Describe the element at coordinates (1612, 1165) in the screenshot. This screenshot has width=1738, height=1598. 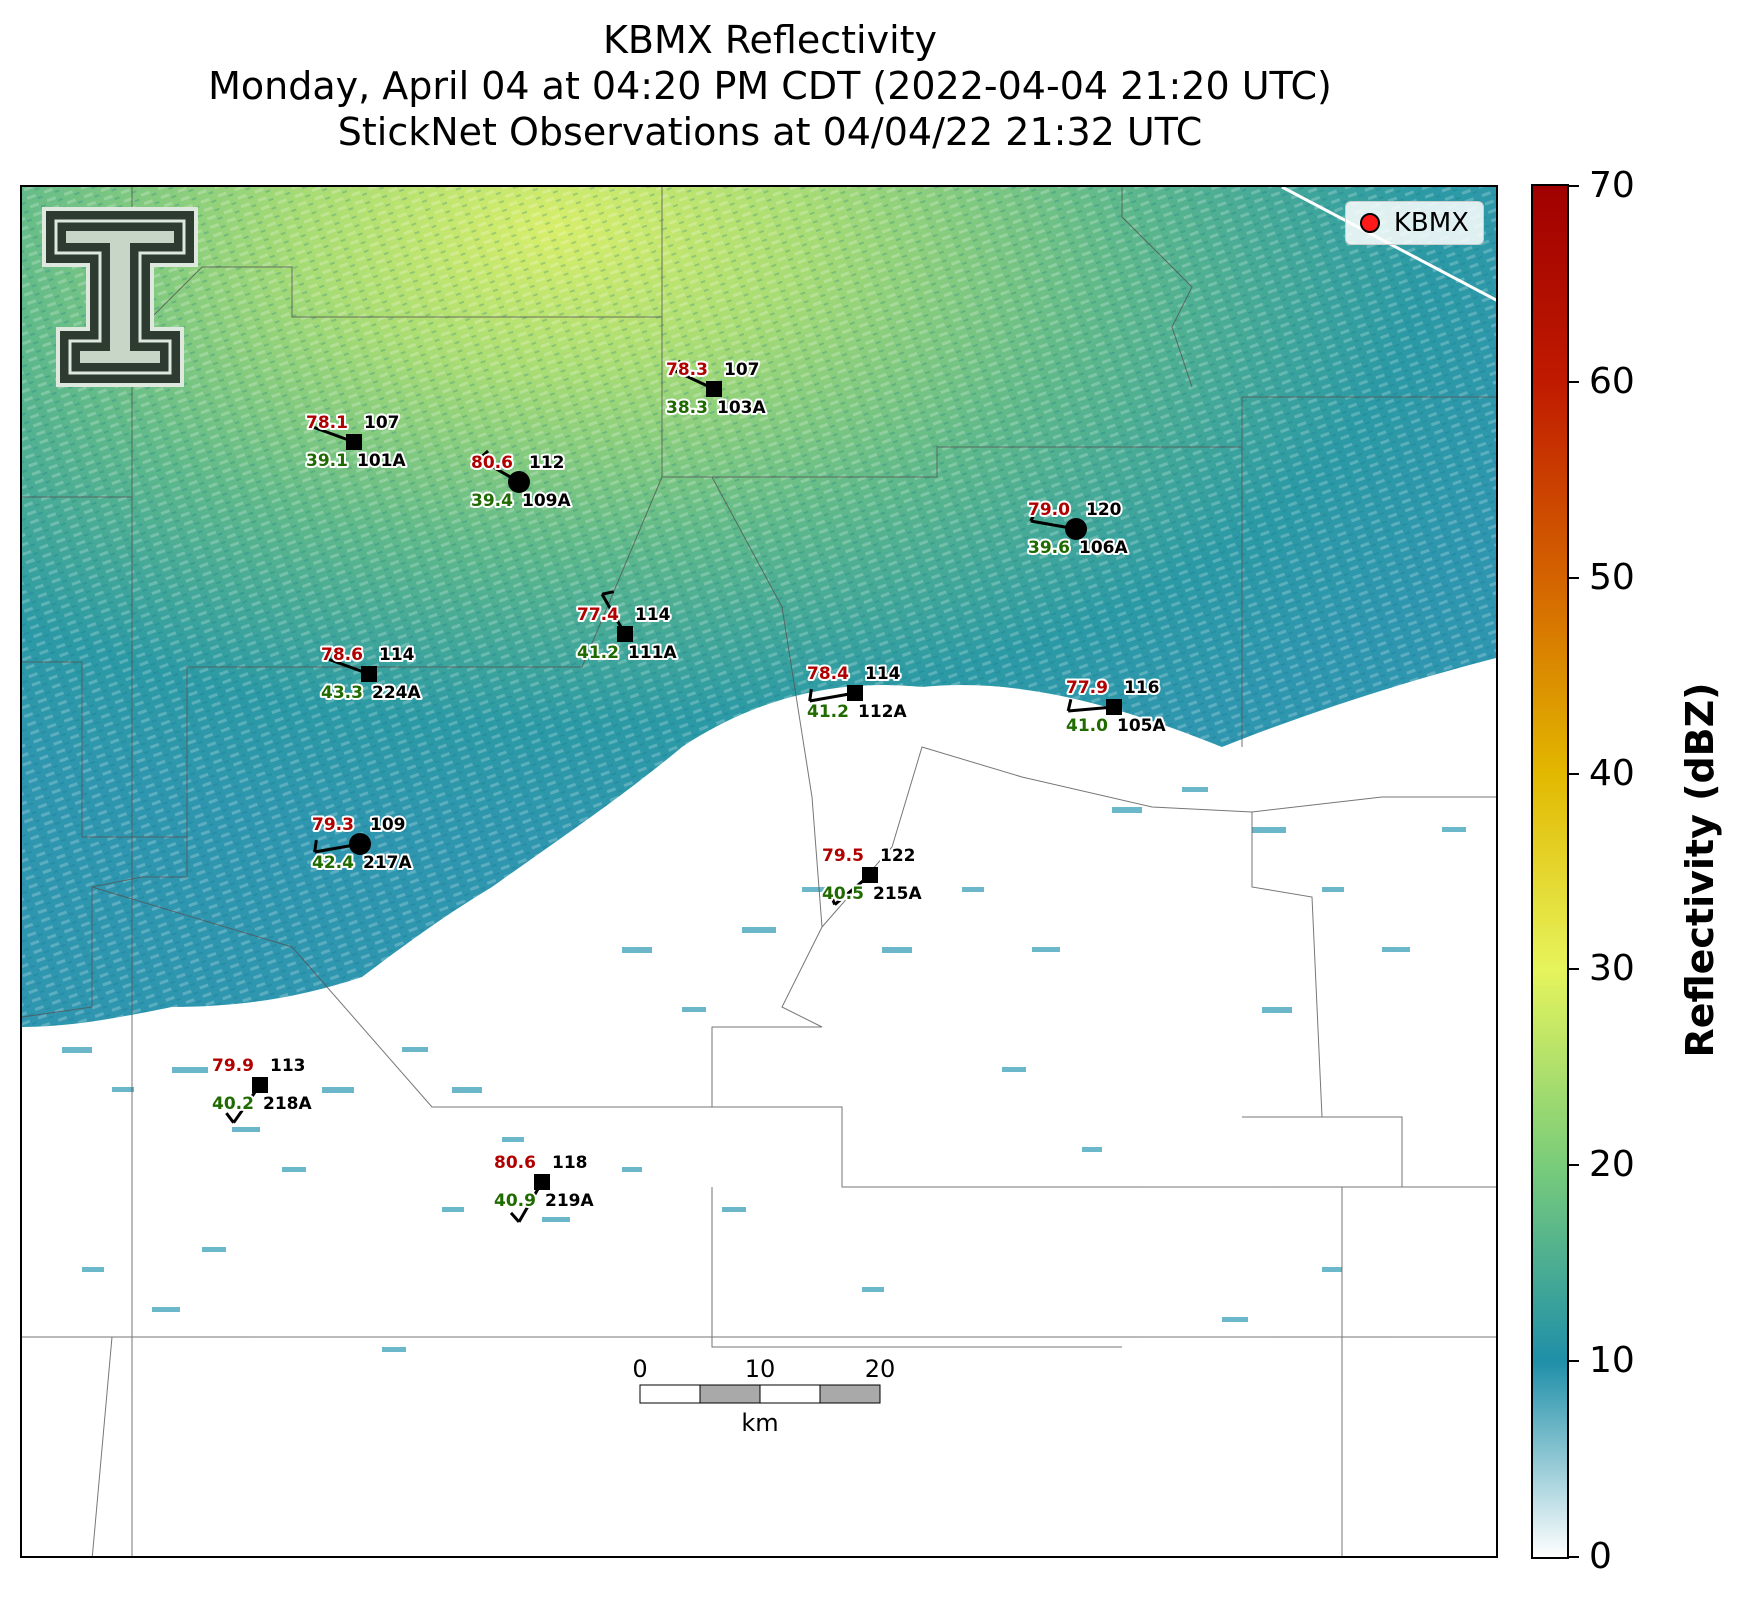
I see `colorbar-tick-label: 20` at that location.